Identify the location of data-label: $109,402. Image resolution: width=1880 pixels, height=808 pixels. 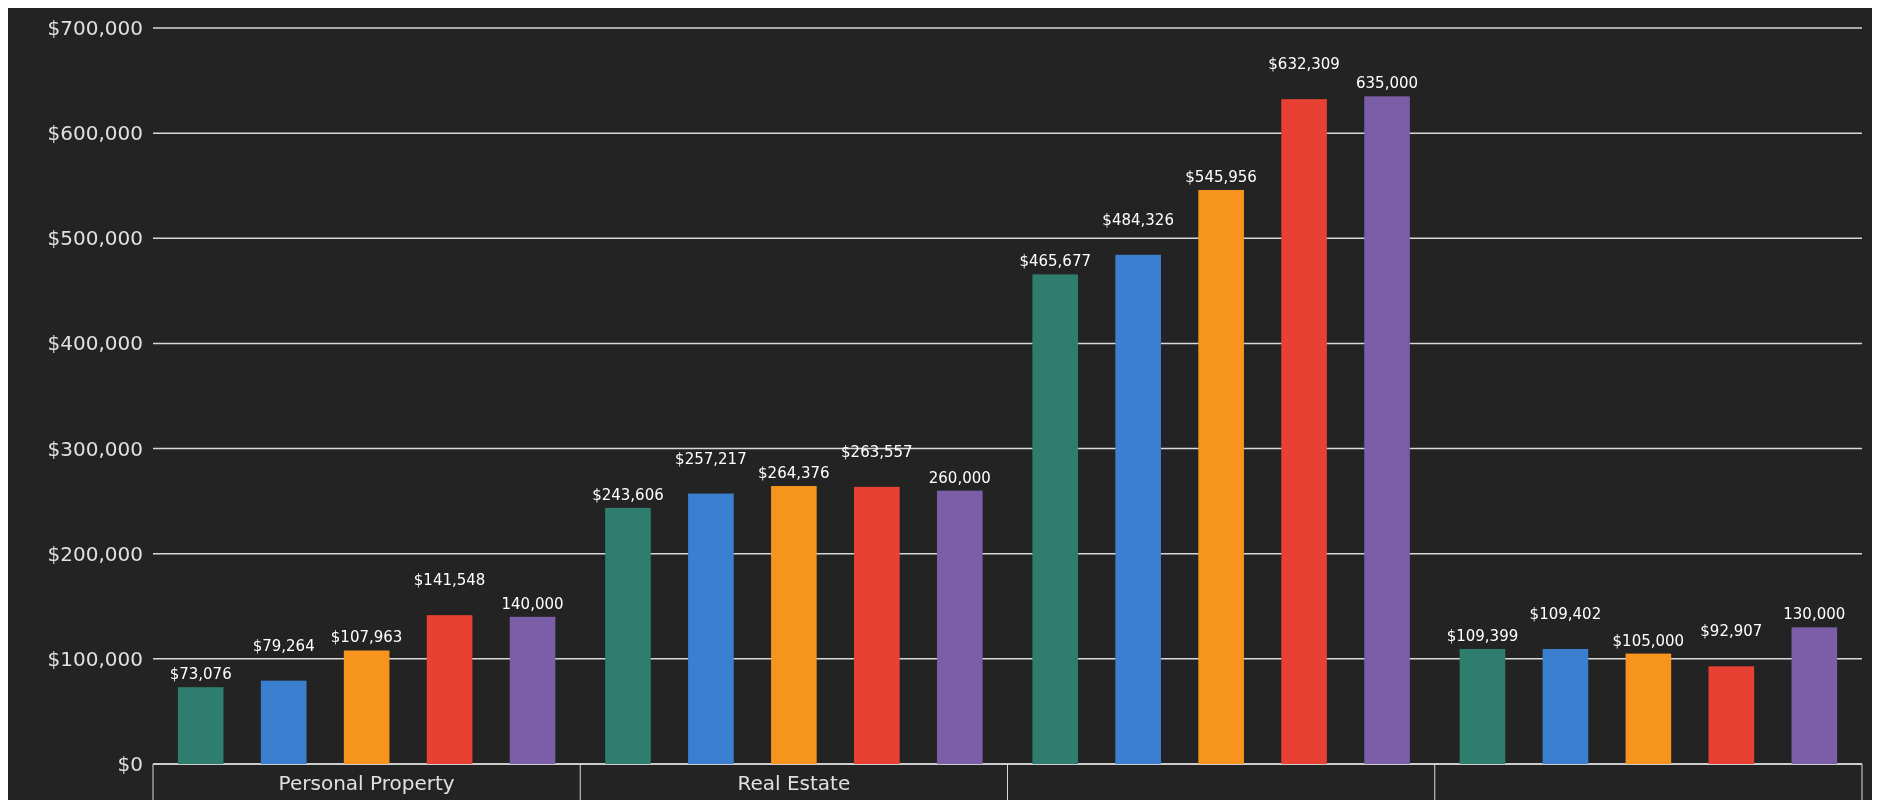
(1565, 613).